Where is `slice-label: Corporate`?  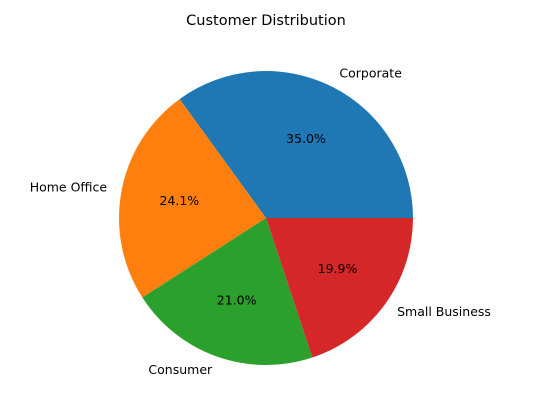
slice-label: Corporate is located at coordinates (370, 72).